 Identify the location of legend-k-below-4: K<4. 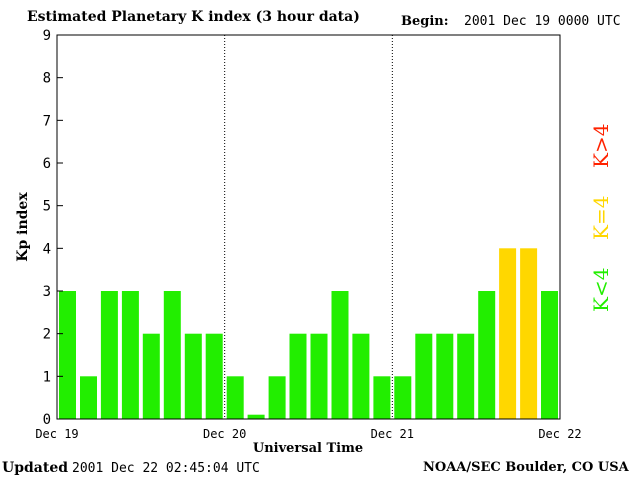
(601, 289).